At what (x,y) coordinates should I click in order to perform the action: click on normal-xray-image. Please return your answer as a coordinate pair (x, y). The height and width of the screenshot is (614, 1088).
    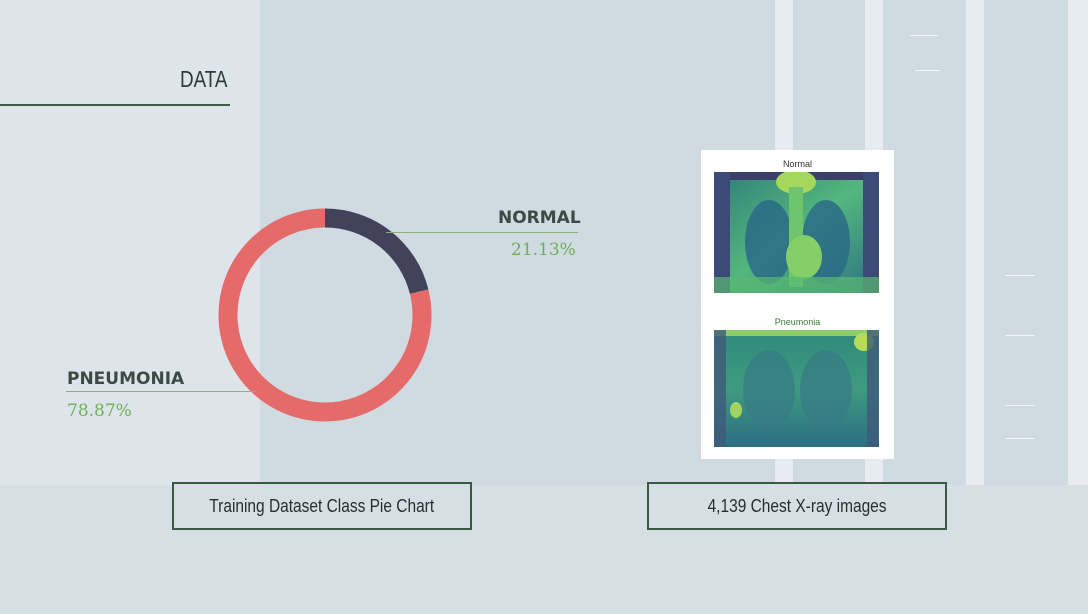
    Looking at the image, I should click on (796, 232).